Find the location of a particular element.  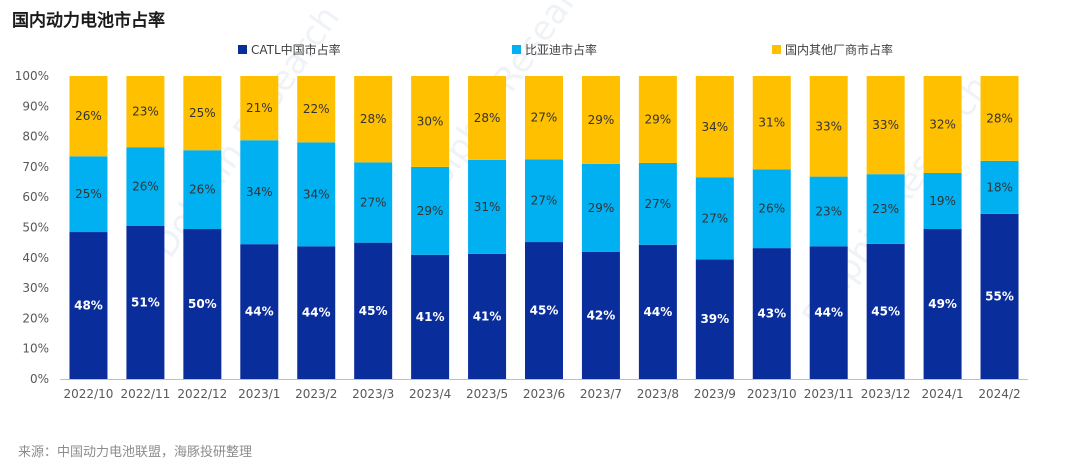

legend-label: 国内其他厂商市占率 is located at coordinates (839, 49).